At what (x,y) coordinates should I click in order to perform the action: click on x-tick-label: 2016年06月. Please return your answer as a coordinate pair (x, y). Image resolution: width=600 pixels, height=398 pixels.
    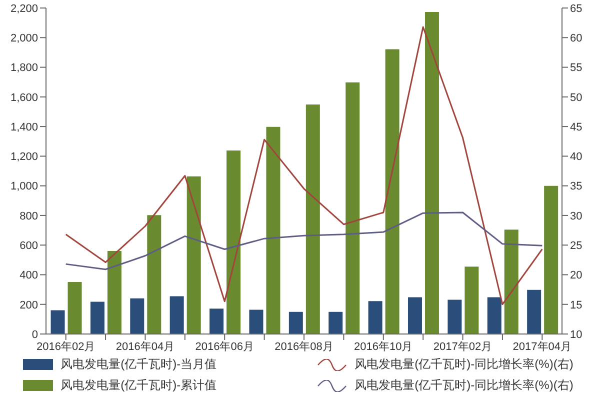
    Looking at the image, I should click on (224, 346).